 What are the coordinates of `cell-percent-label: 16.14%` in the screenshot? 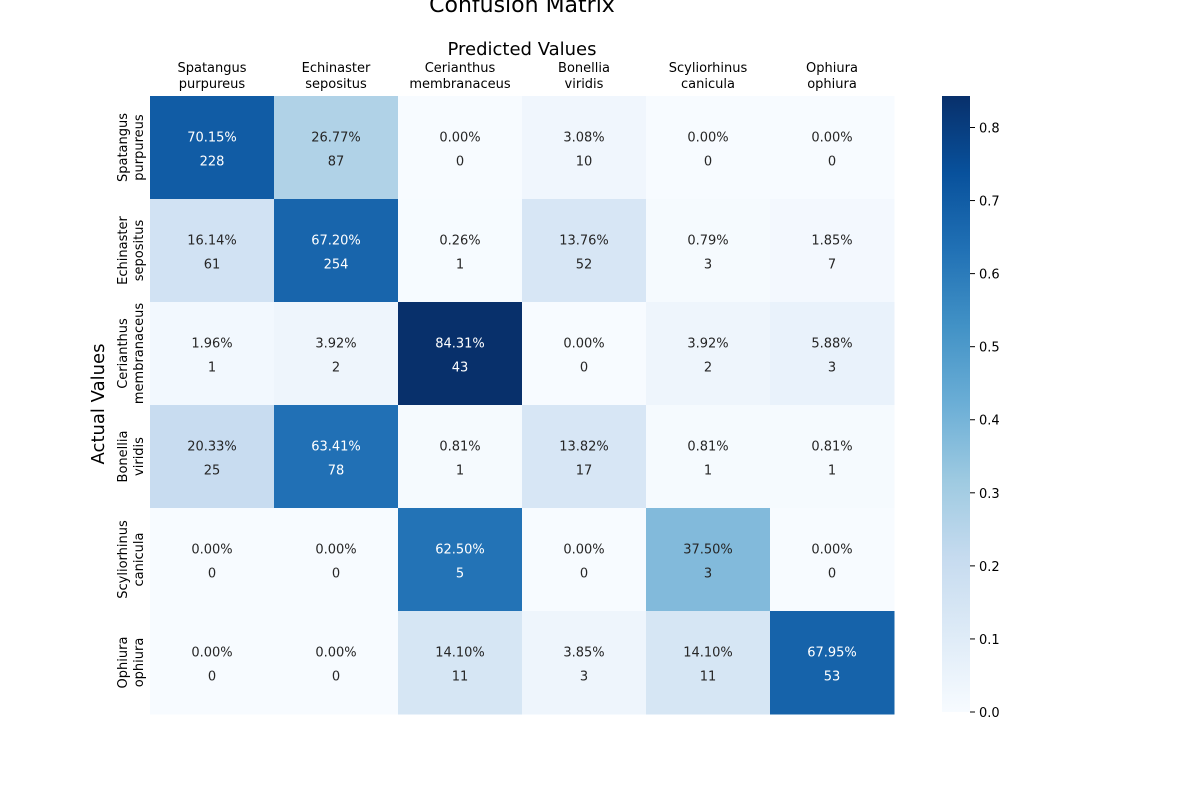 It's located at (212, 241).